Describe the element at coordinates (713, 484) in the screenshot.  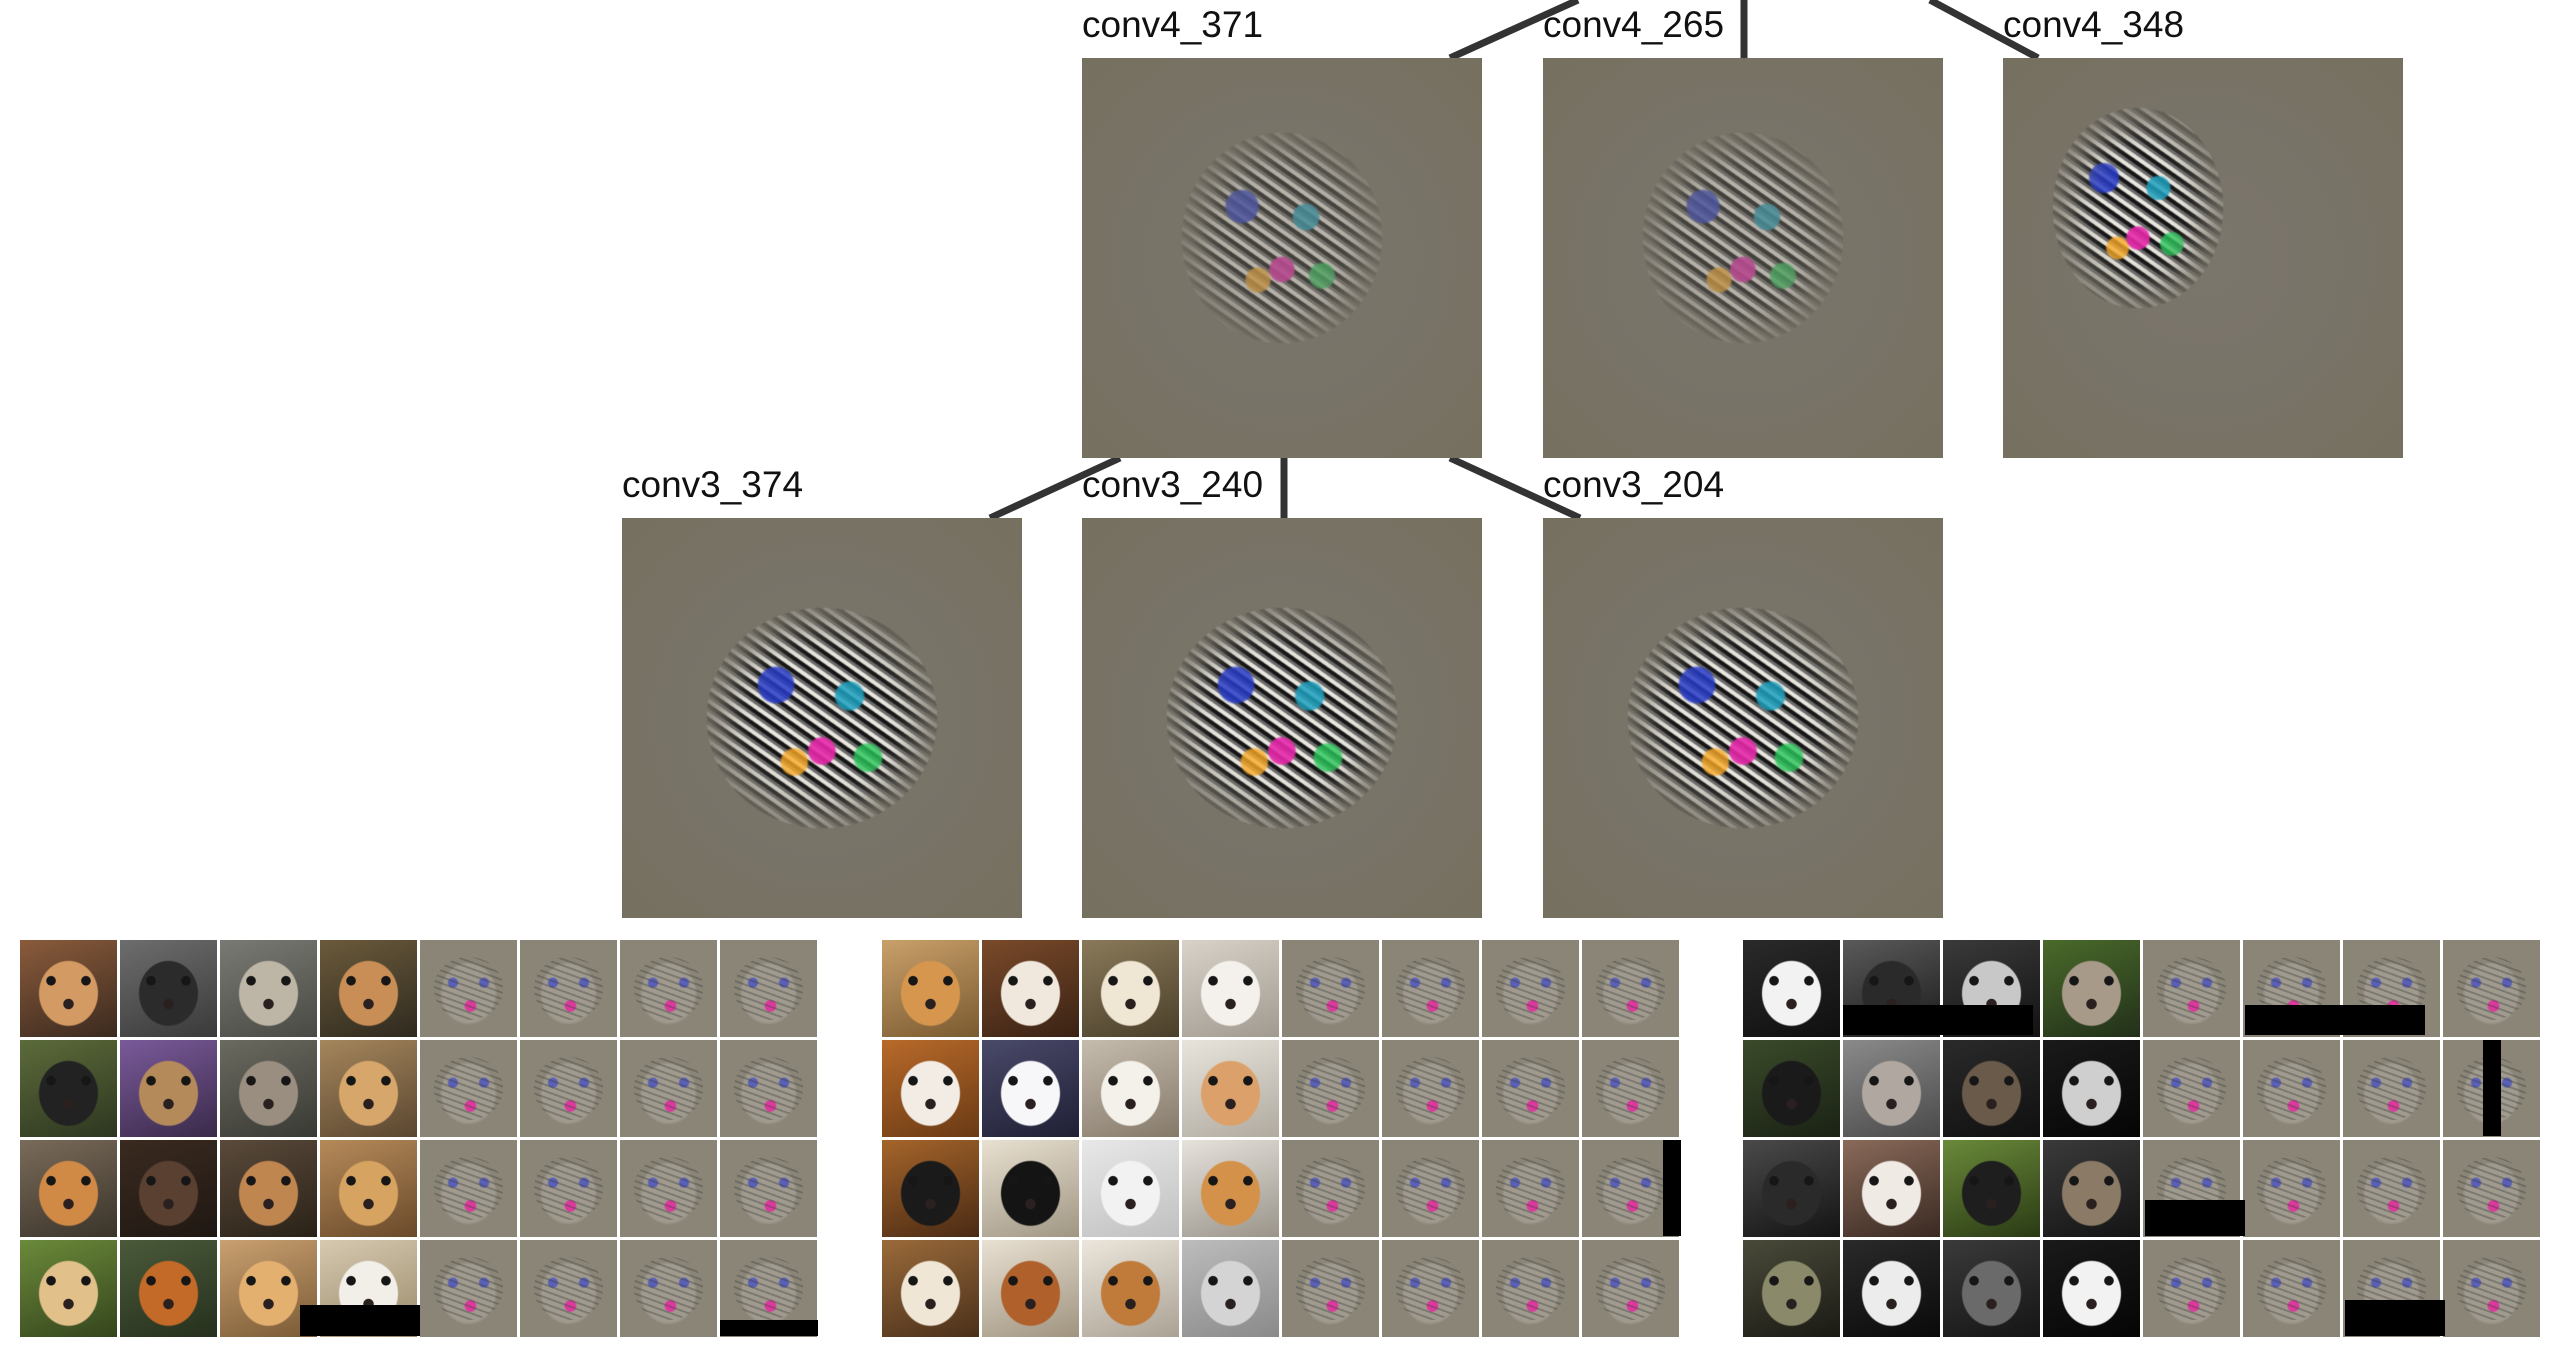
I see `node-label: conv3_374` at that location.